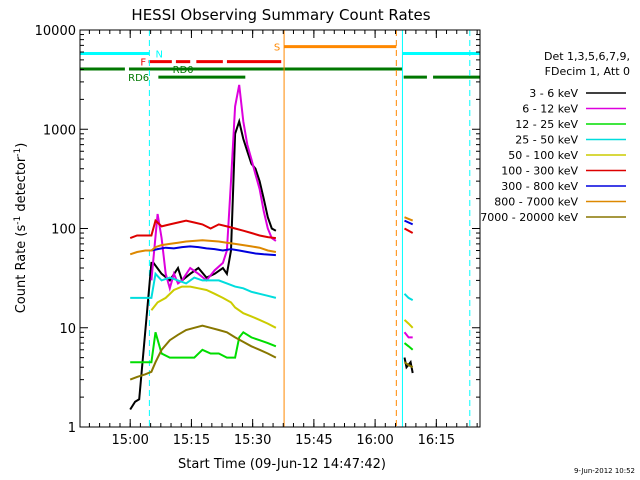  Describe the element at coordinates (143, 63) in the screenshot. I see `flag-label-f: F` at that location.